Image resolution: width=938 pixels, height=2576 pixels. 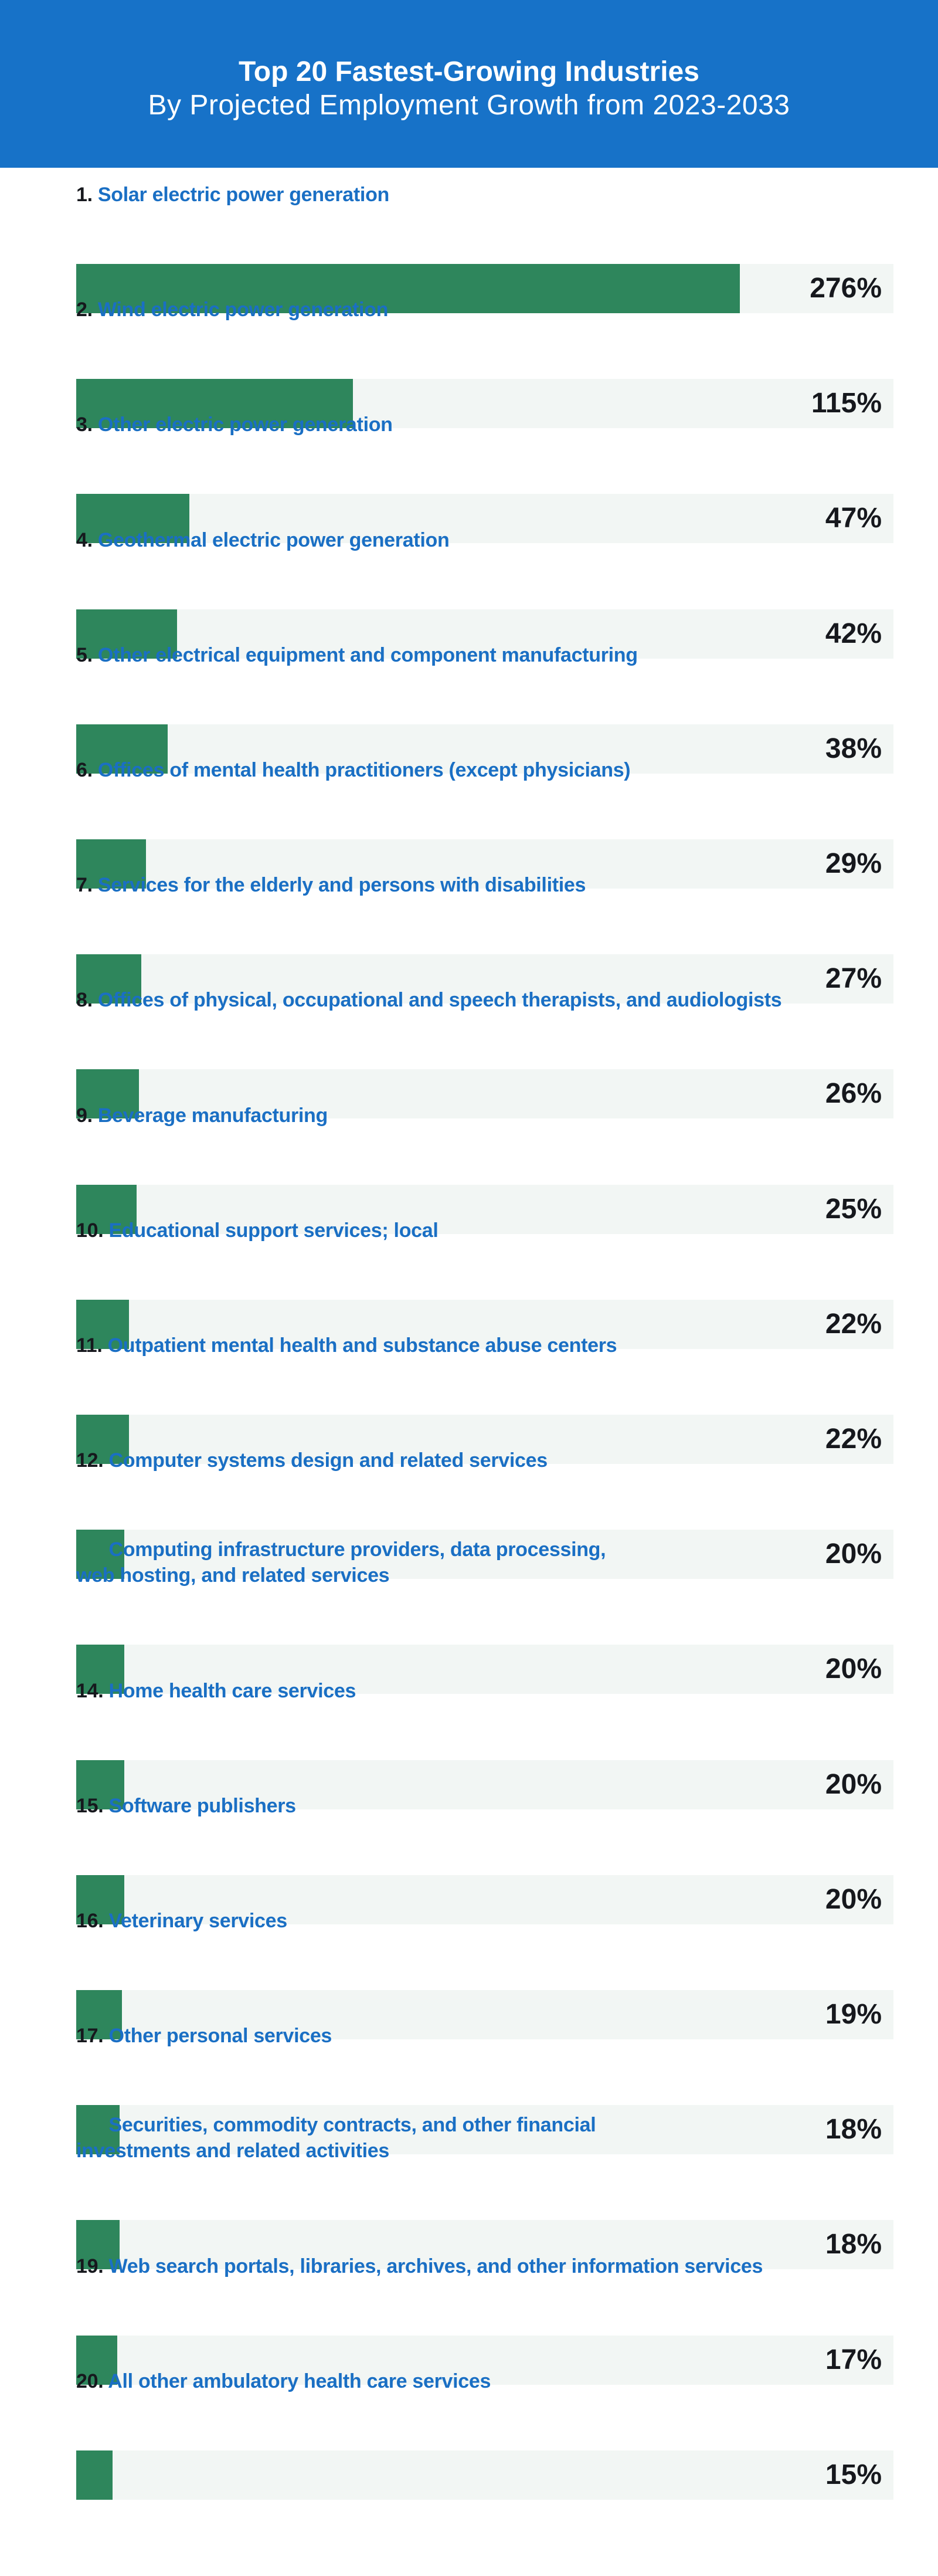 I want to click on rank-number: 9., so click(x=84, y=1115).